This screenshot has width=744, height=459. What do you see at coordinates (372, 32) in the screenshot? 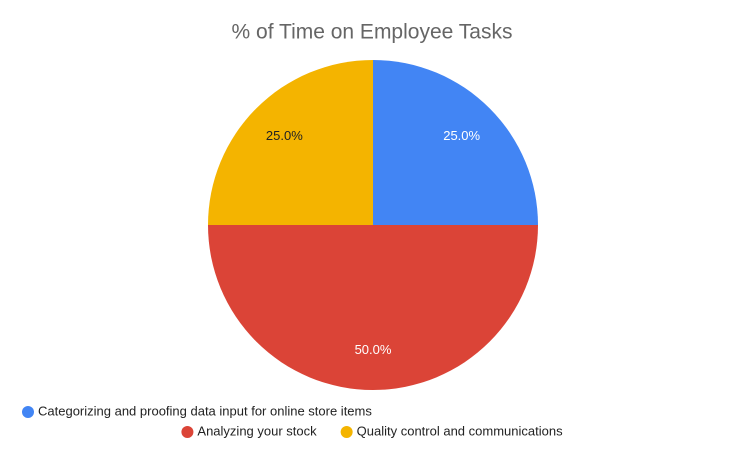
I see `chart-title: % of Time on Employee Tasks` at bounding box center [372, 32].